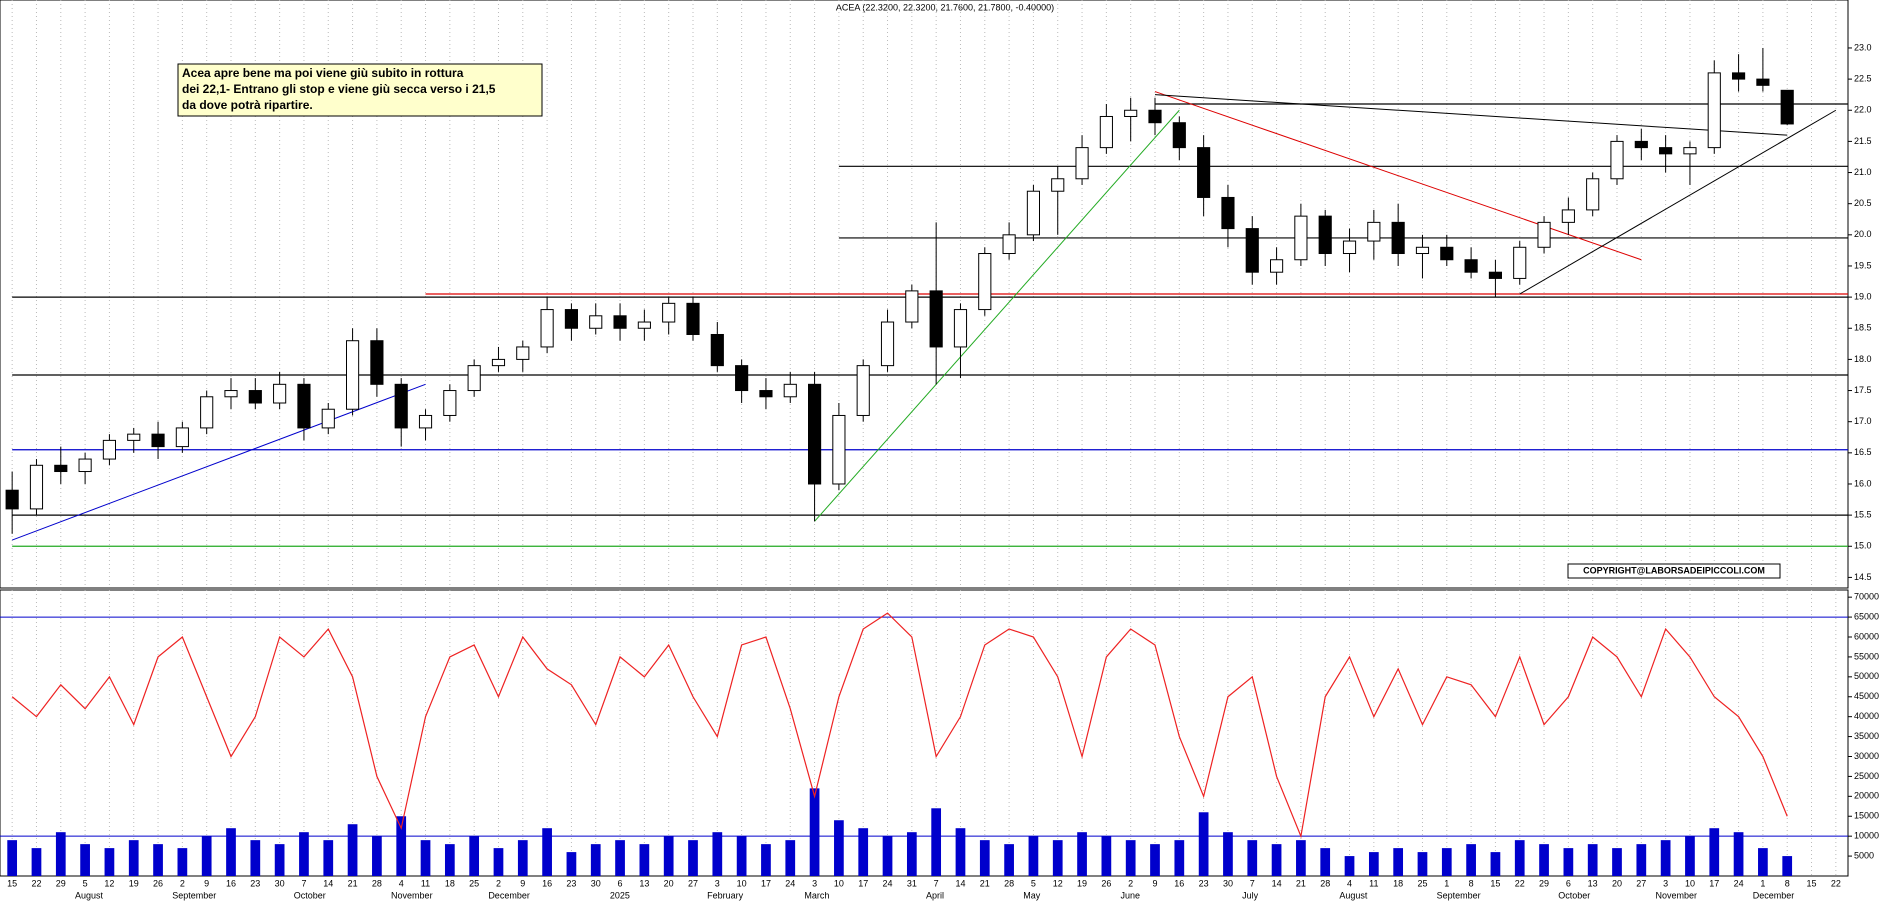 Image resolution: width=1890 pixels, height=902 pixels. Describe the element at coordinates (1863, 328) in the screenshot. I see `y-tick-label: 18.5` at that location.